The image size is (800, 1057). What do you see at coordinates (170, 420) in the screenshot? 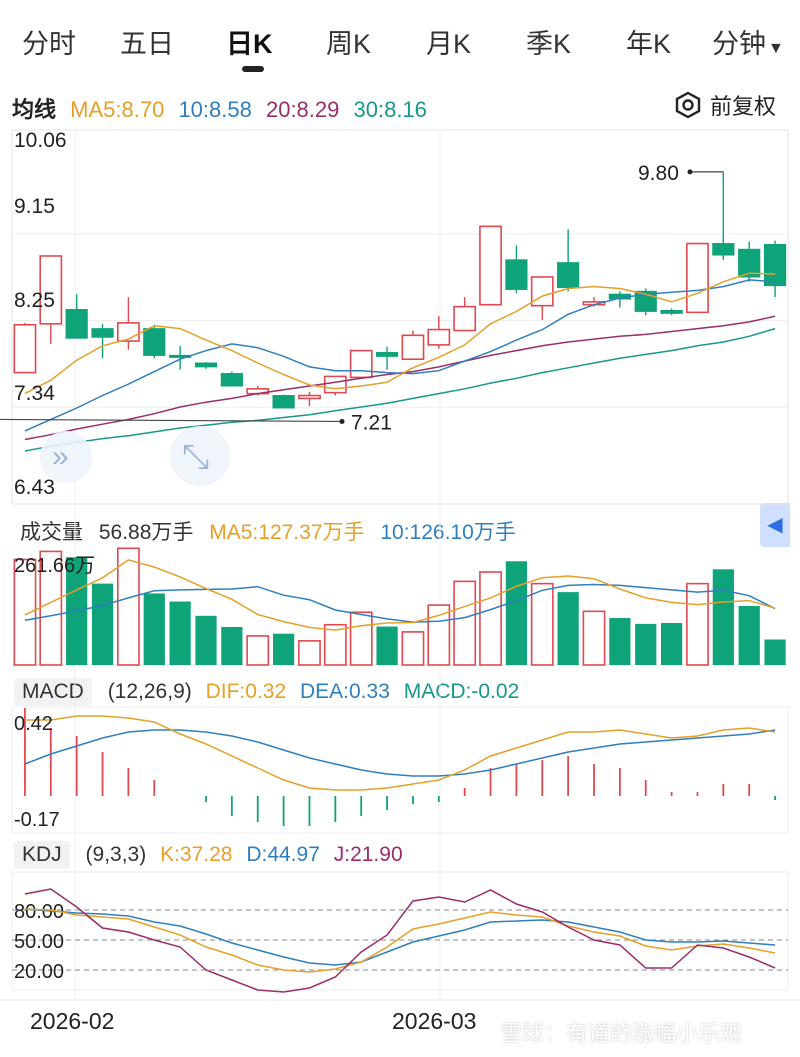
I see `low-marker-line` at bounding box center [170, 420].